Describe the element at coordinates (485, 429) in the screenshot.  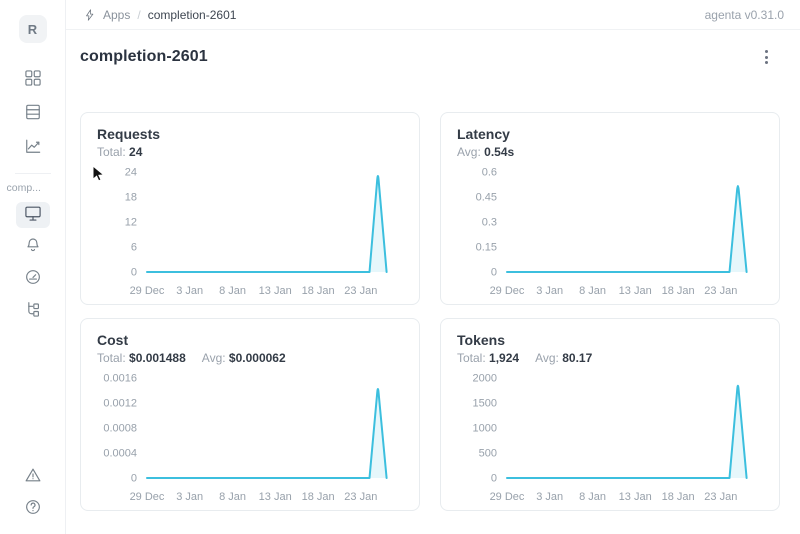
I see `svg-text: 1000` at that location.